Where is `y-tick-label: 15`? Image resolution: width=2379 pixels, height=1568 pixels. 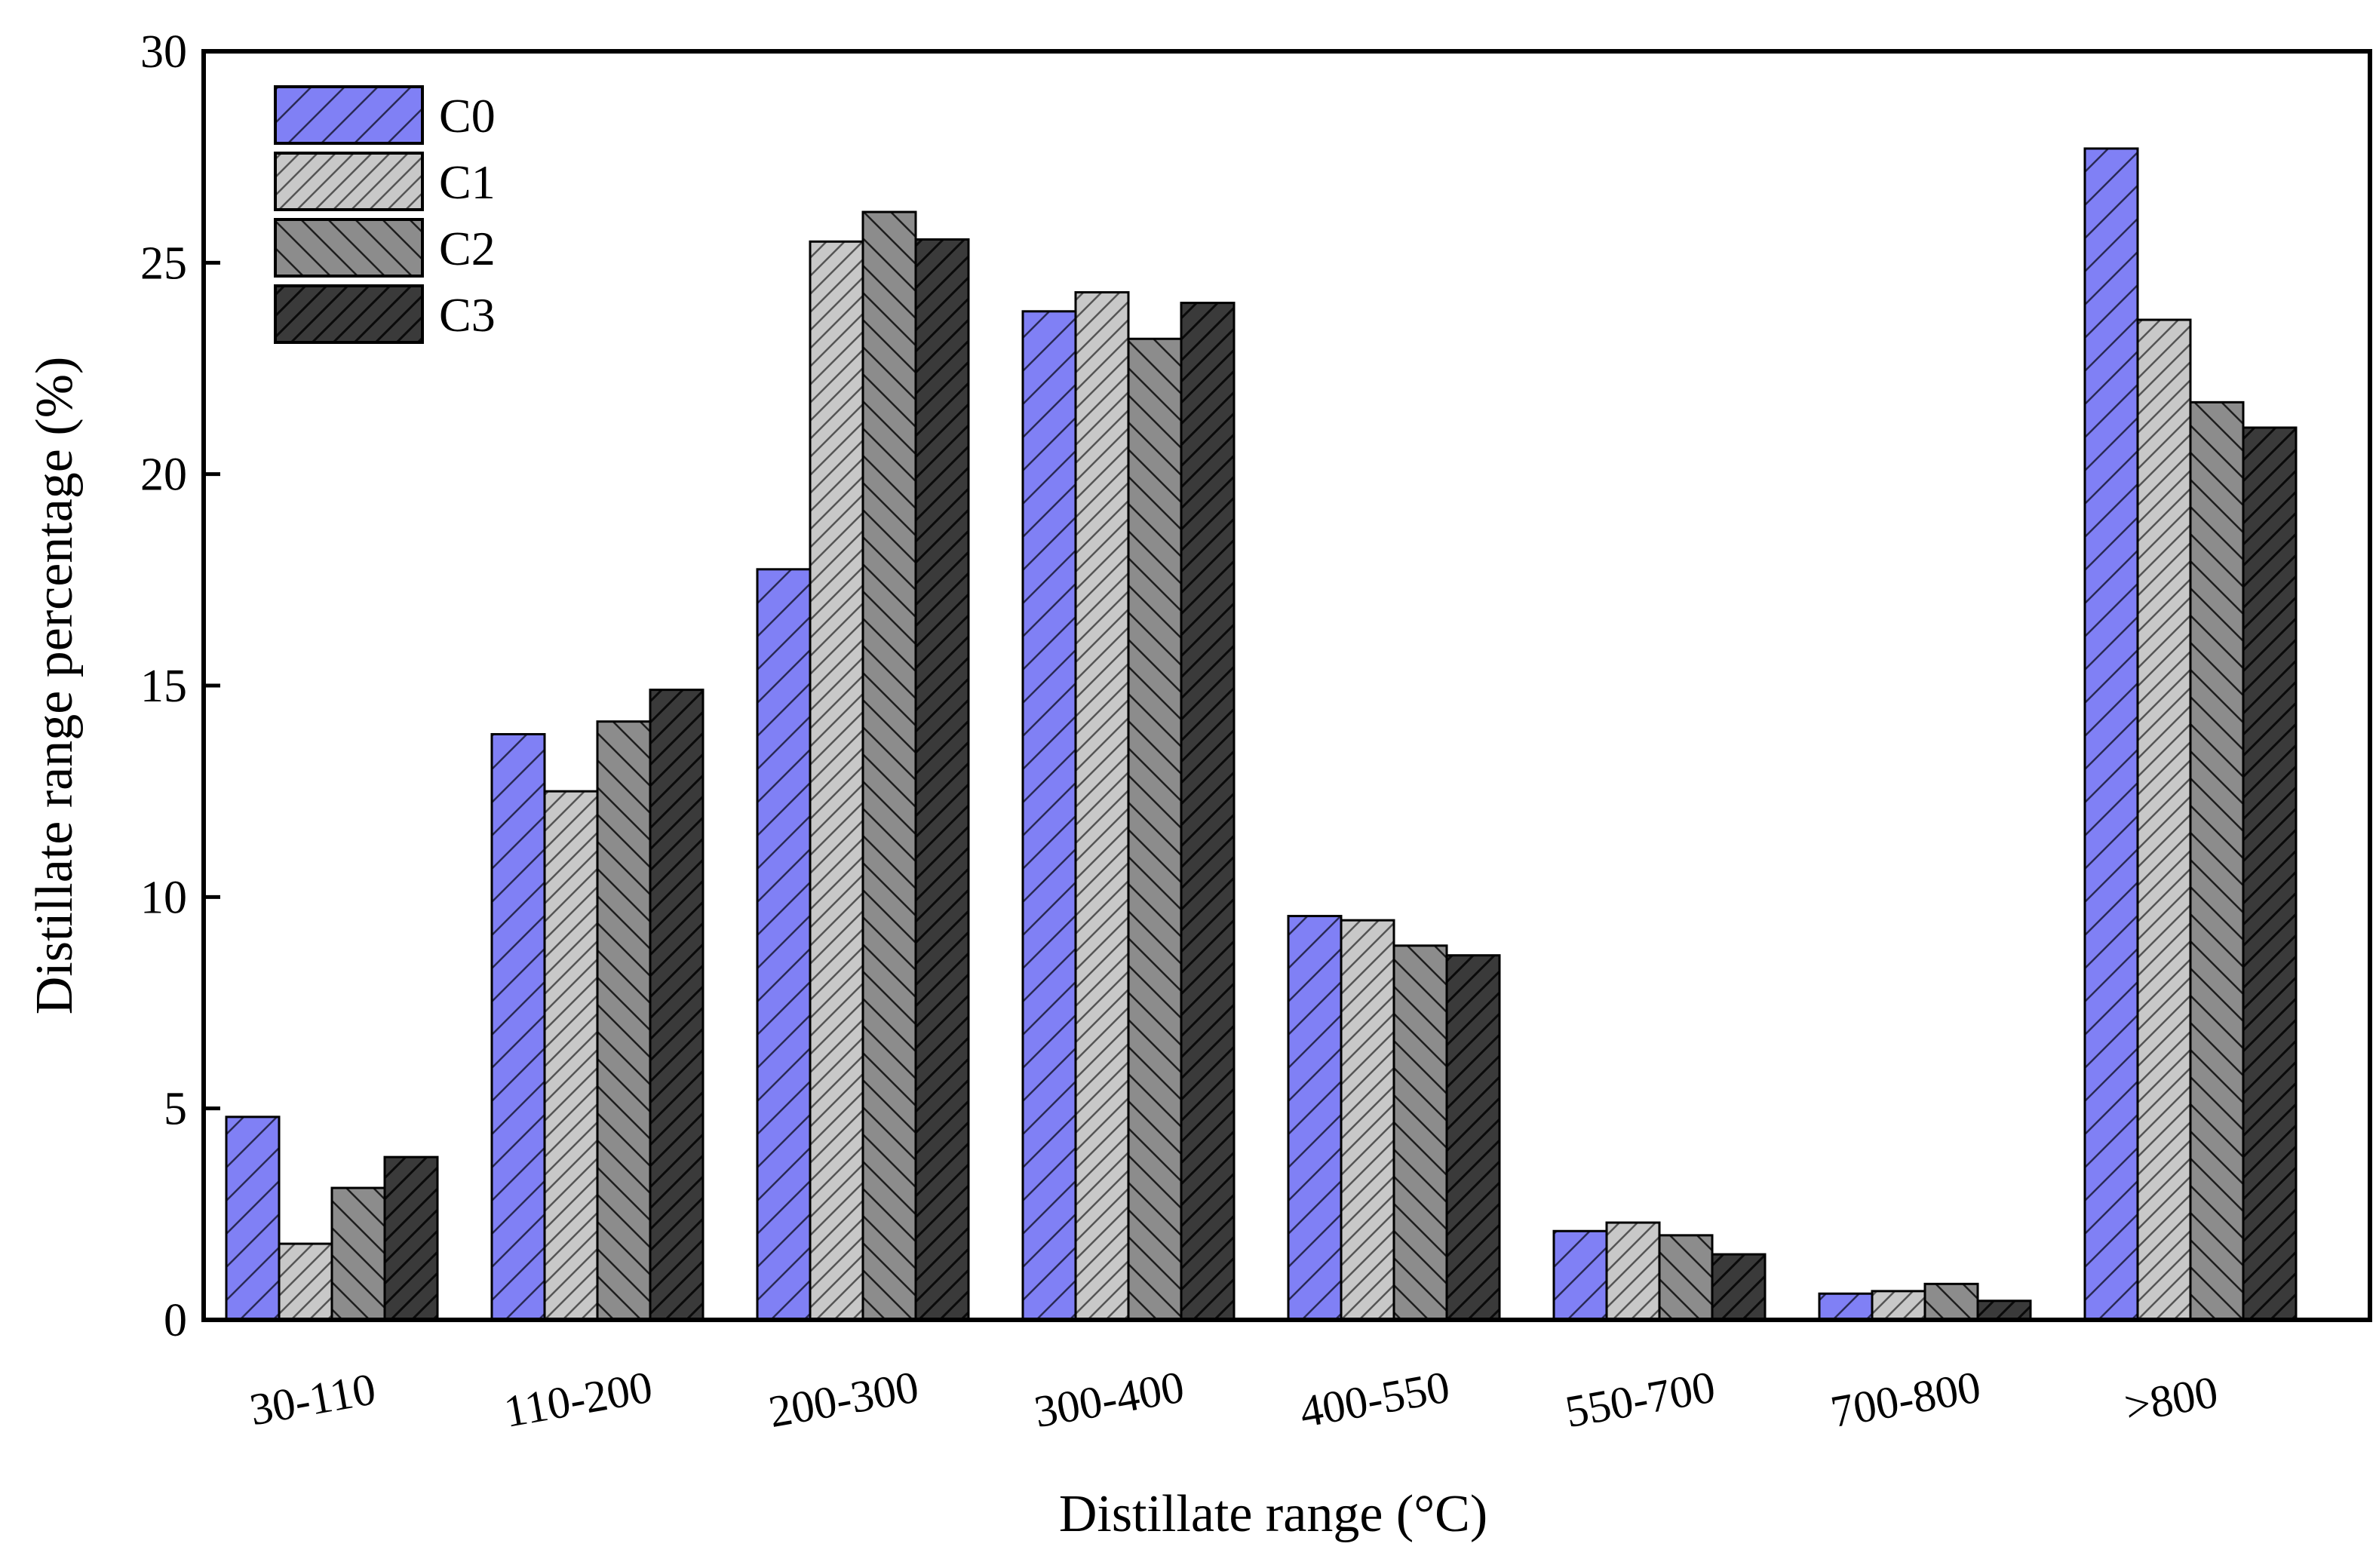 y-tick-label: 15 is located at coordinates (163, 686).